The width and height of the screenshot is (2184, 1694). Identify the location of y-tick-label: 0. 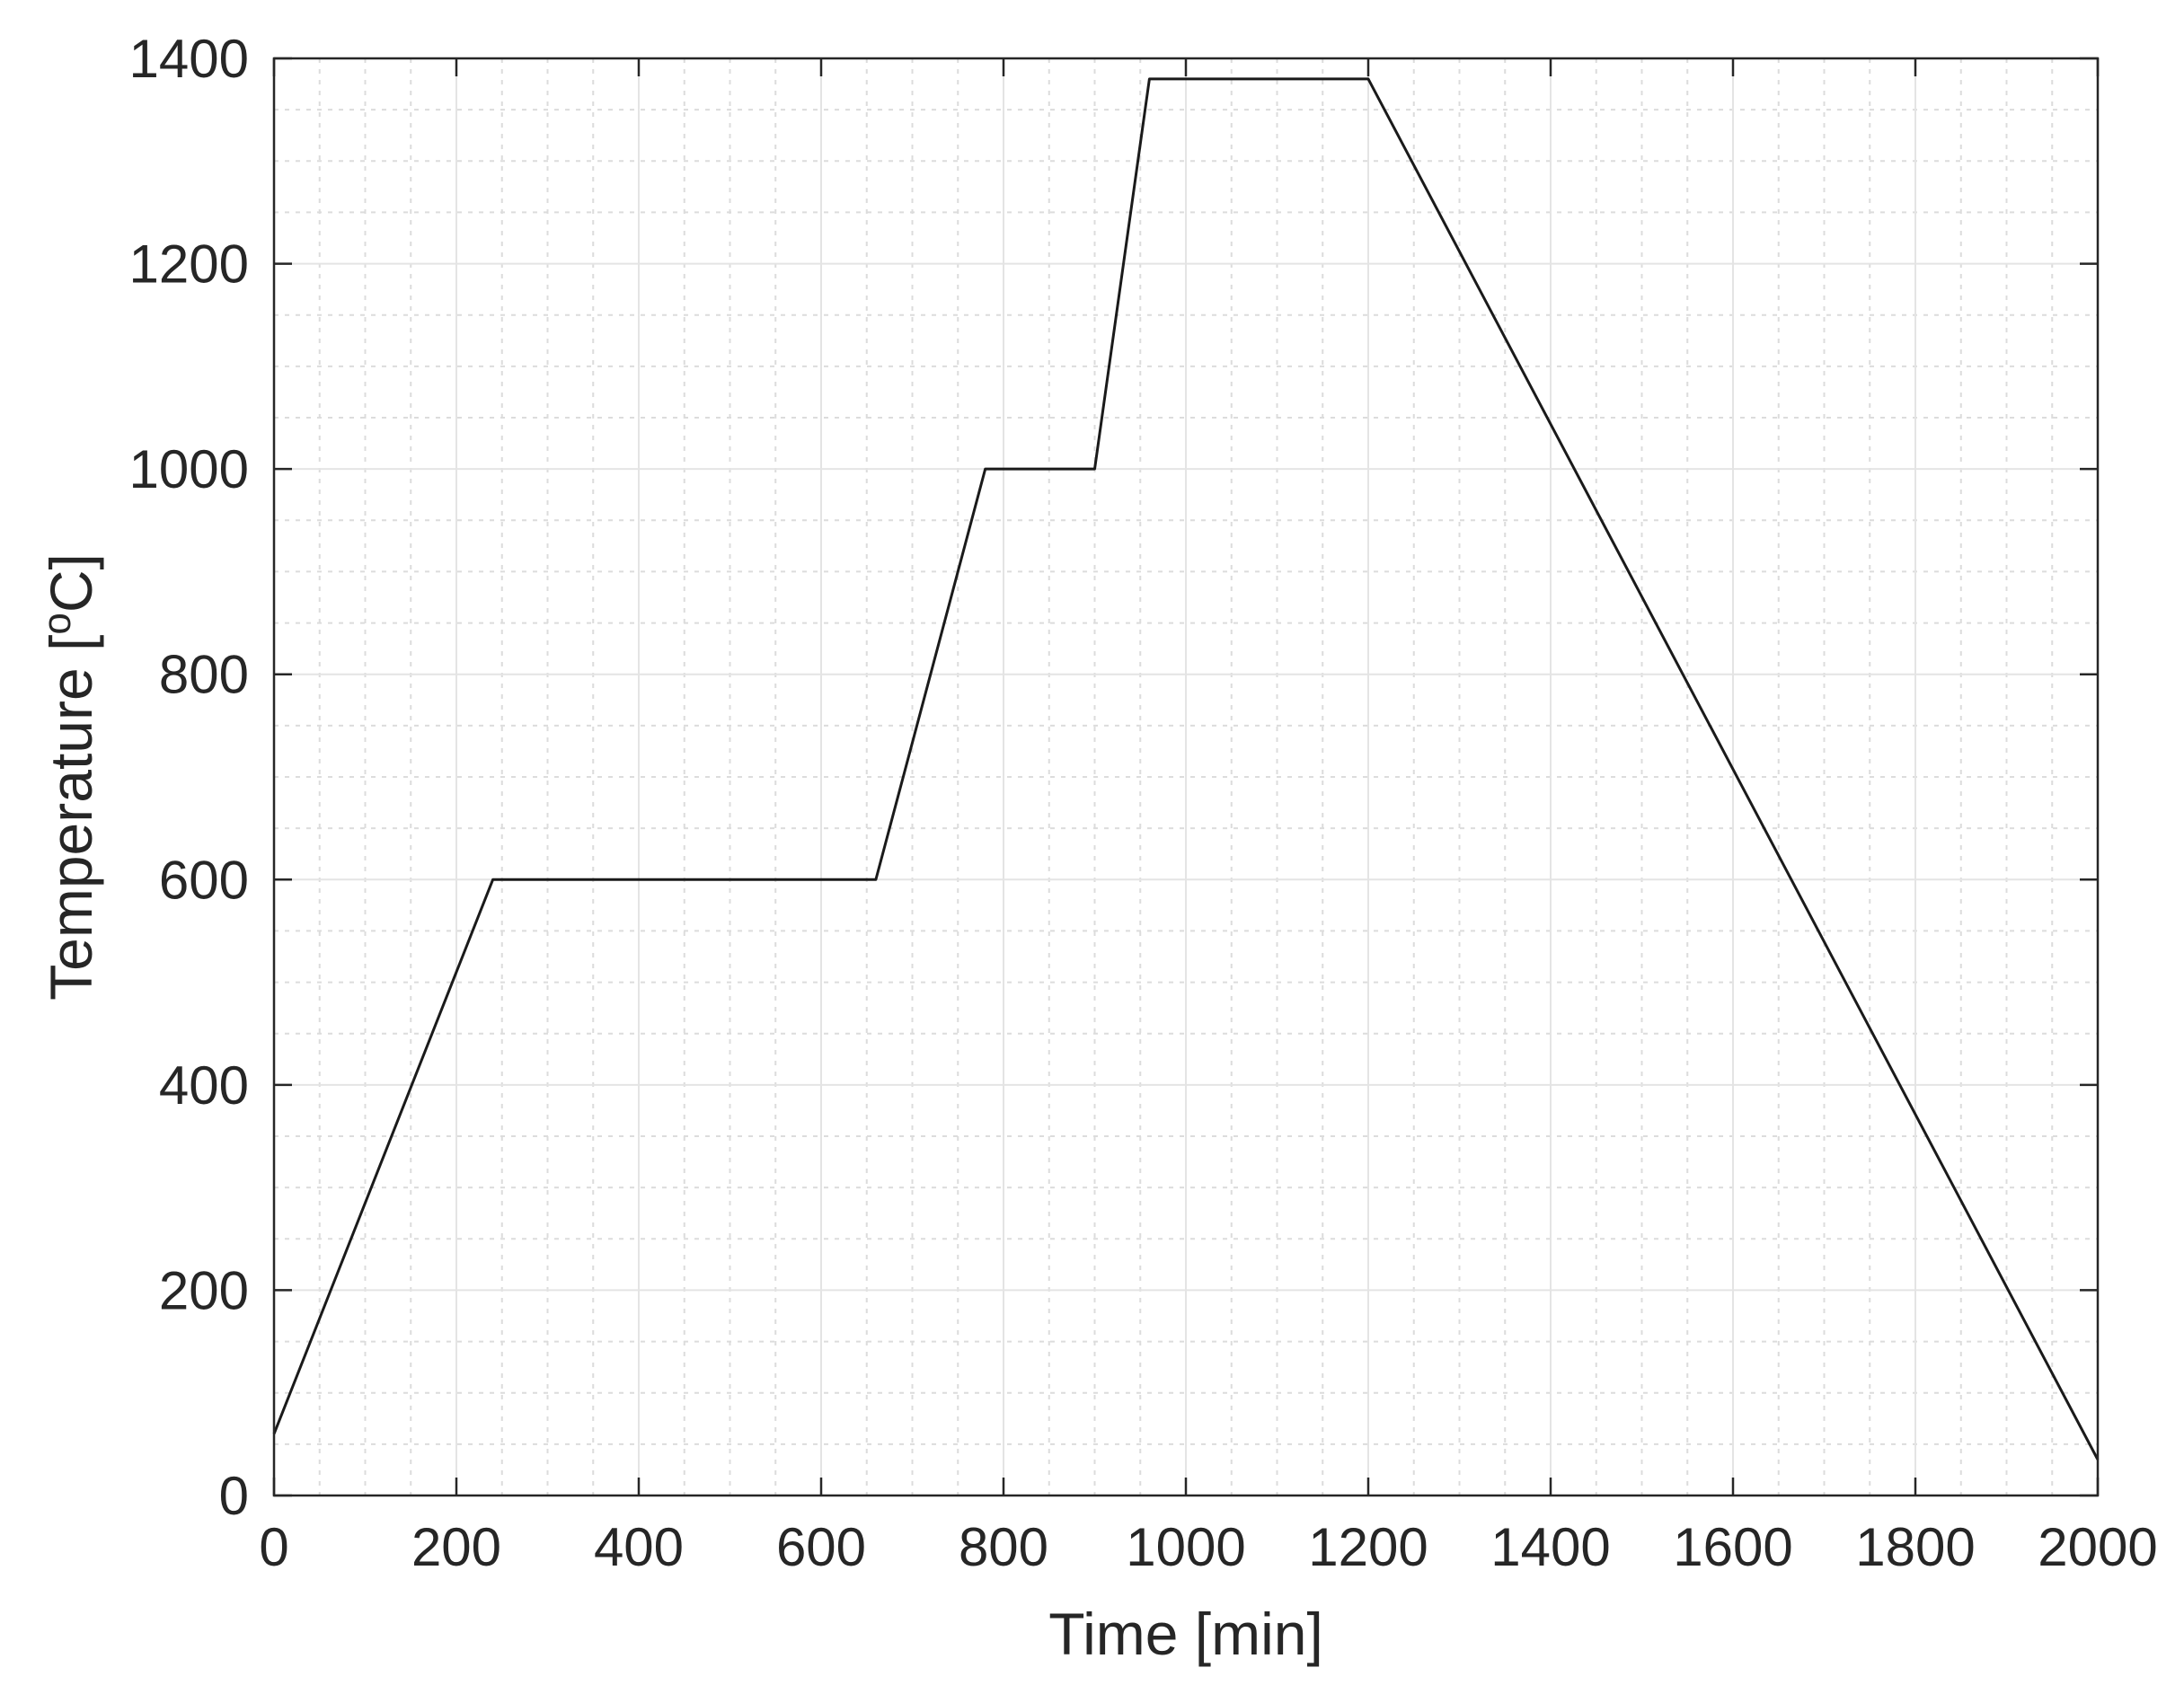
(234, 1496).